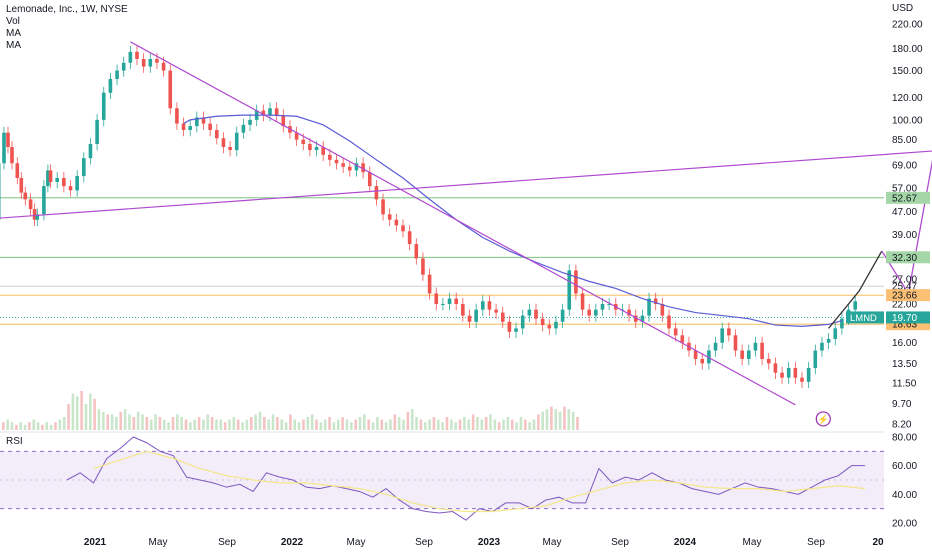  Describe the element at coordinates (904, 383) in the screenshot. I see `y-tick-label: 11.50` at that location.